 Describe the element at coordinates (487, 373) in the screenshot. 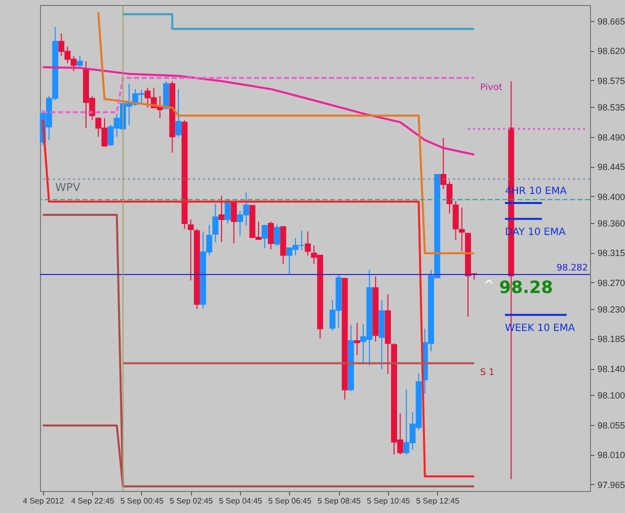

I see `annotation: S 1` at that location.